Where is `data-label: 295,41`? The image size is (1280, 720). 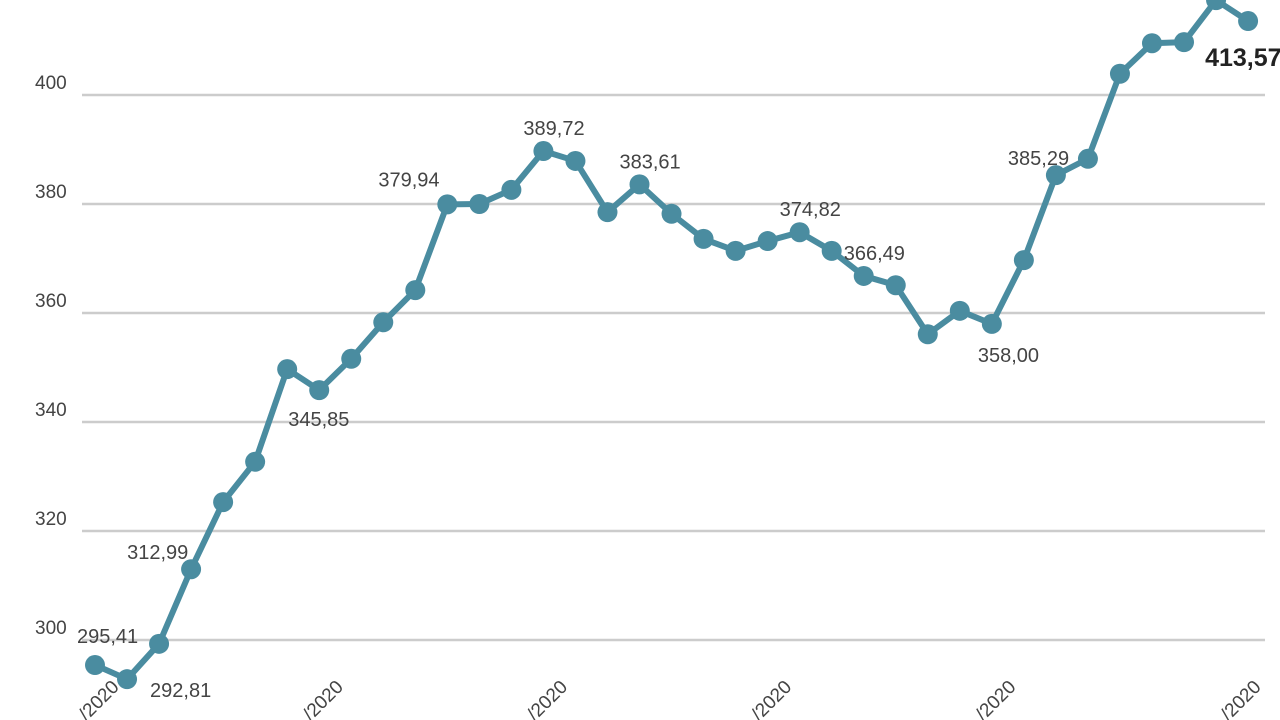 data-label: 295,41 is located at coordinates (107, 637).